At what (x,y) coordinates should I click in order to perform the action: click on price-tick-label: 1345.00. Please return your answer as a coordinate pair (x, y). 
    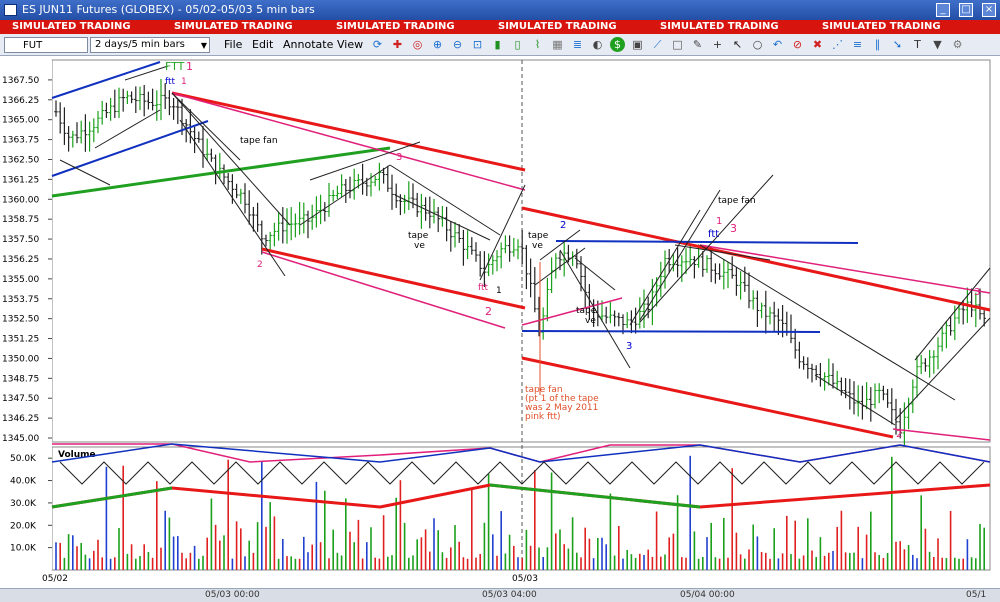
    Looking at the image, I should click on (20, 439).